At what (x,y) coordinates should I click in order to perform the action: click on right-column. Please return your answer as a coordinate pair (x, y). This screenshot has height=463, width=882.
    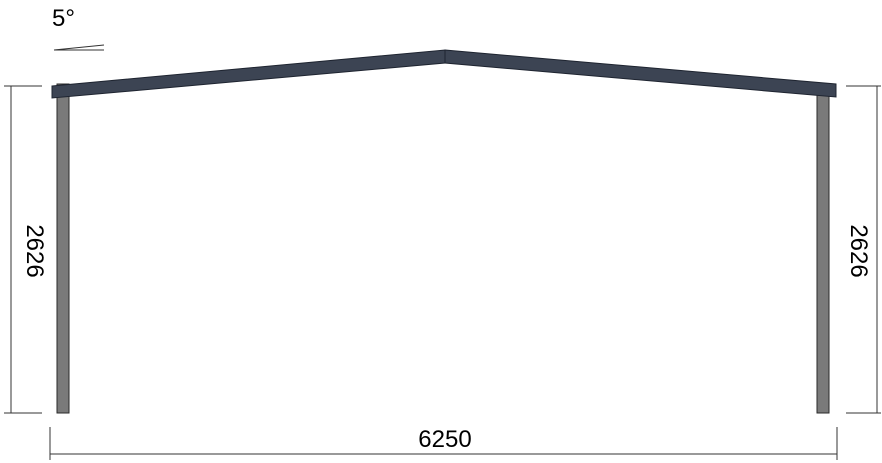
    Looking at the image, I should click on (823, 248).